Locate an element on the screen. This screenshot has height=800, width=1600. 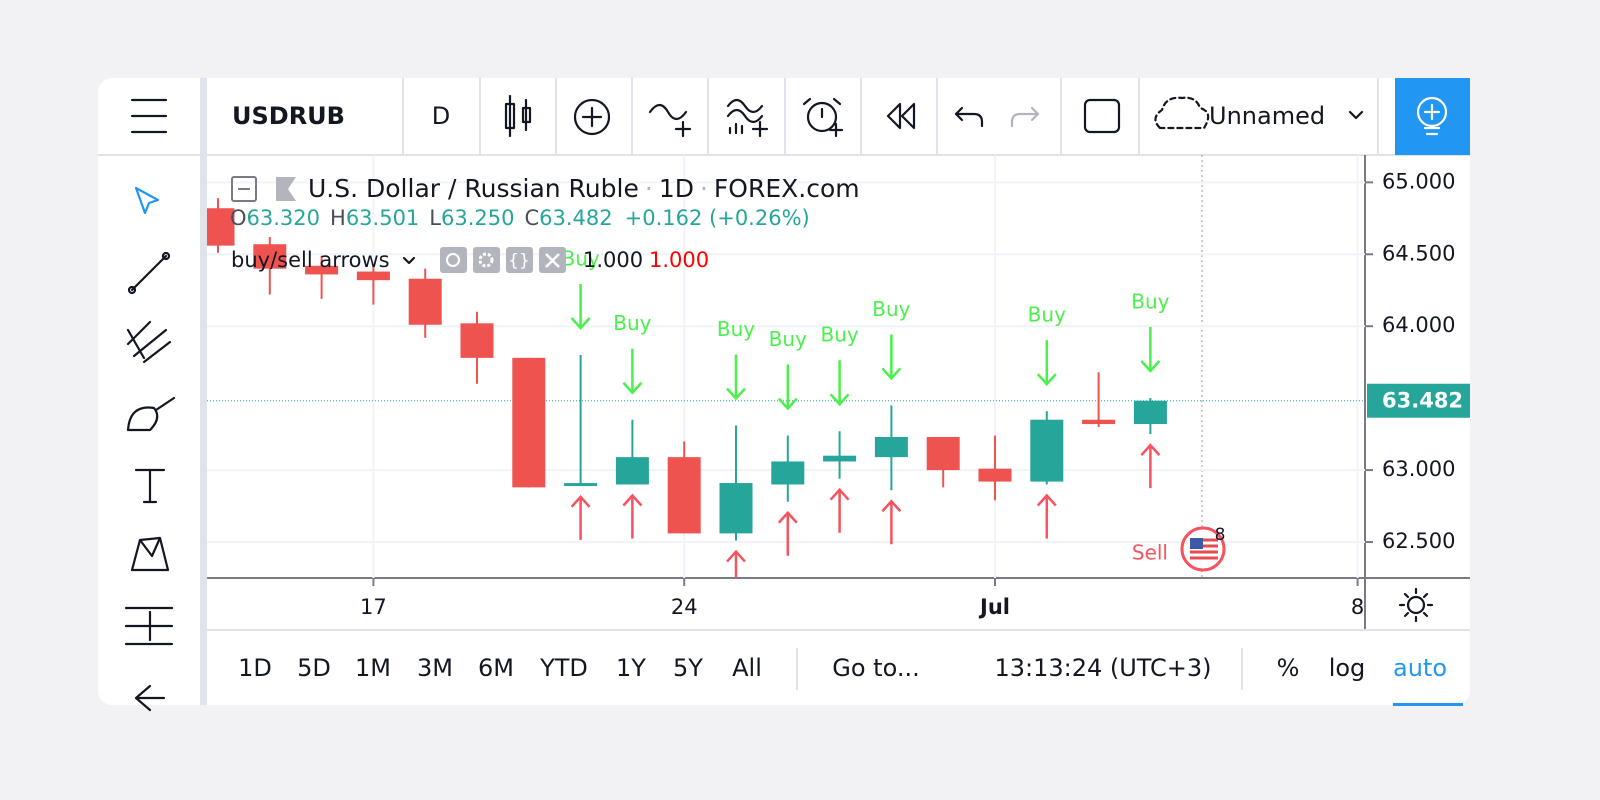
line-tool is located at coordinates (149, 273).